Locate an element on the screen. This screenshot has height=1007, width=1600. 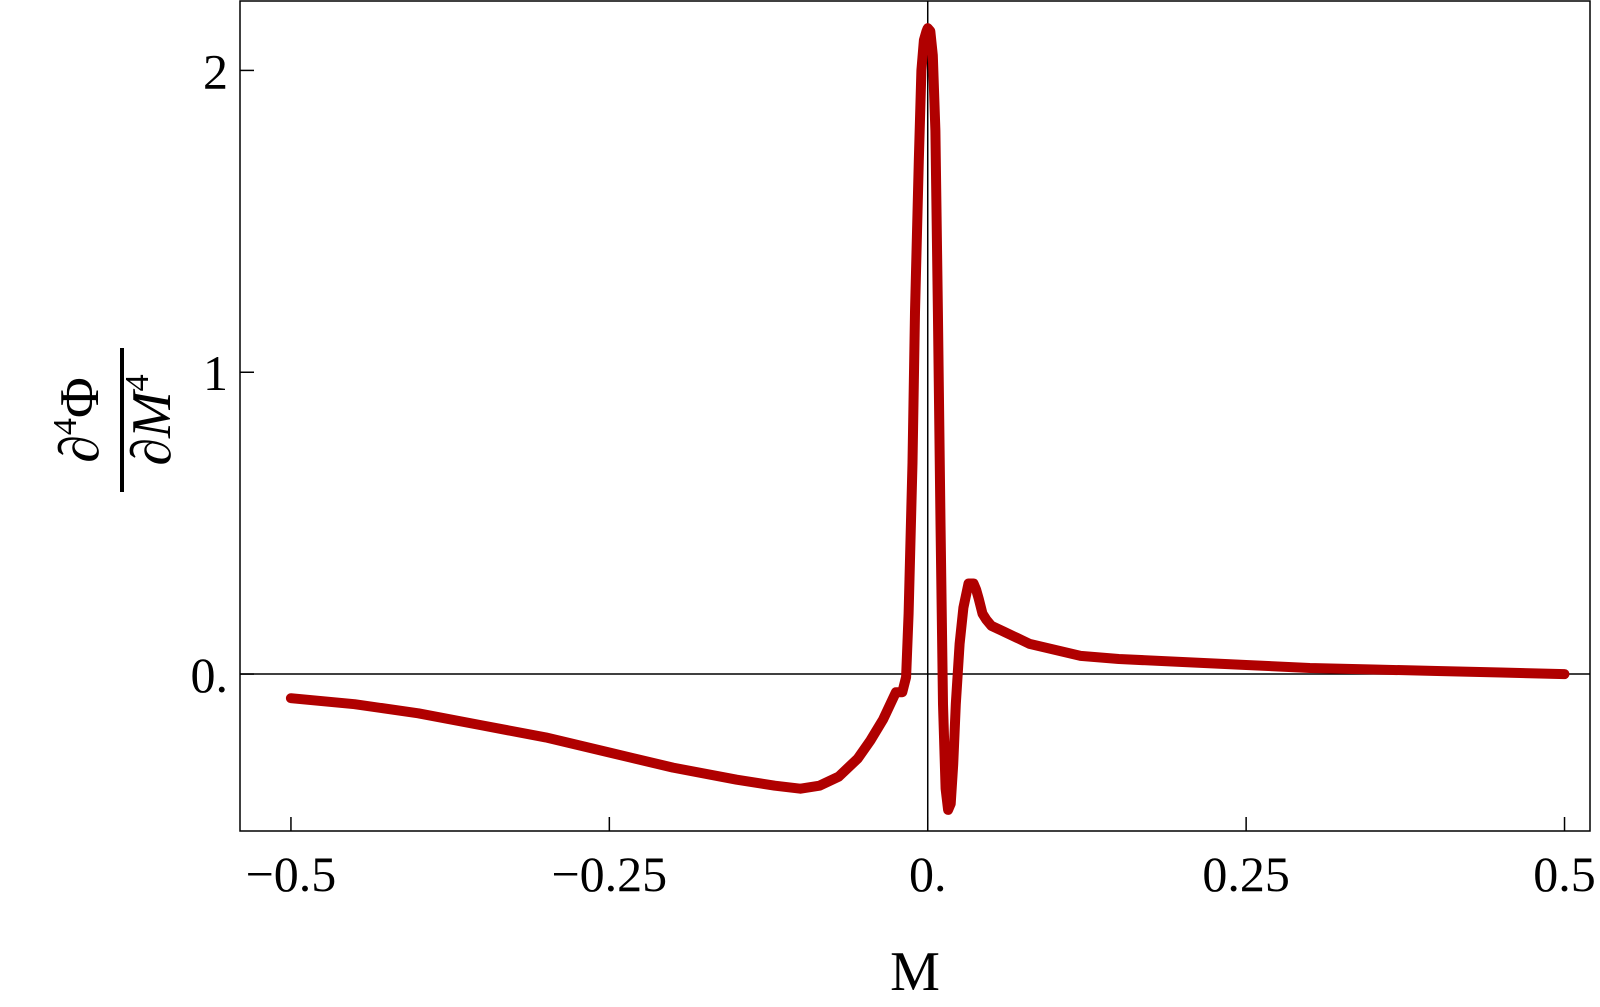
y-axis-title: ∂4Φ ∂M4 is located at coordinates (115, 420).